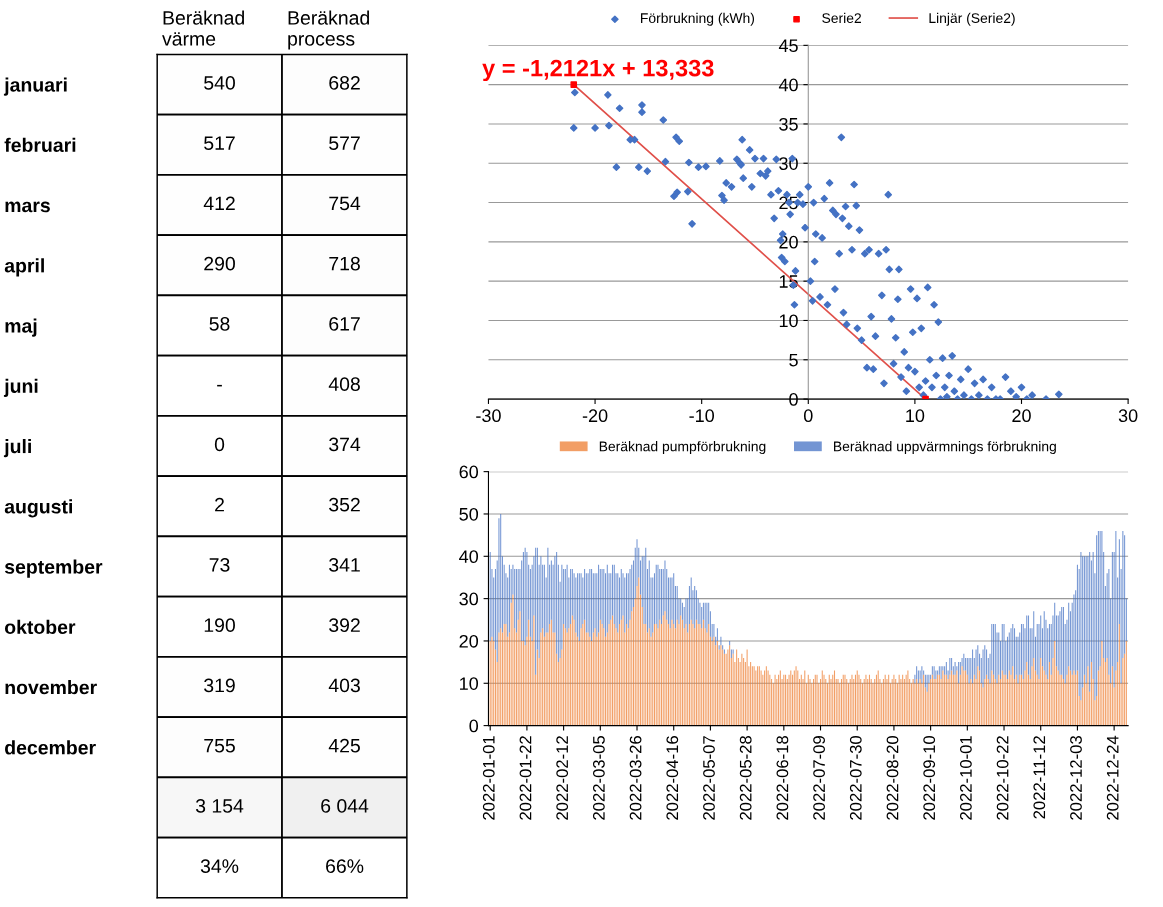 Image resolution: width=1163 pixels, height=907 pixels. I want to click on data-label: 392, so click(344, 625).